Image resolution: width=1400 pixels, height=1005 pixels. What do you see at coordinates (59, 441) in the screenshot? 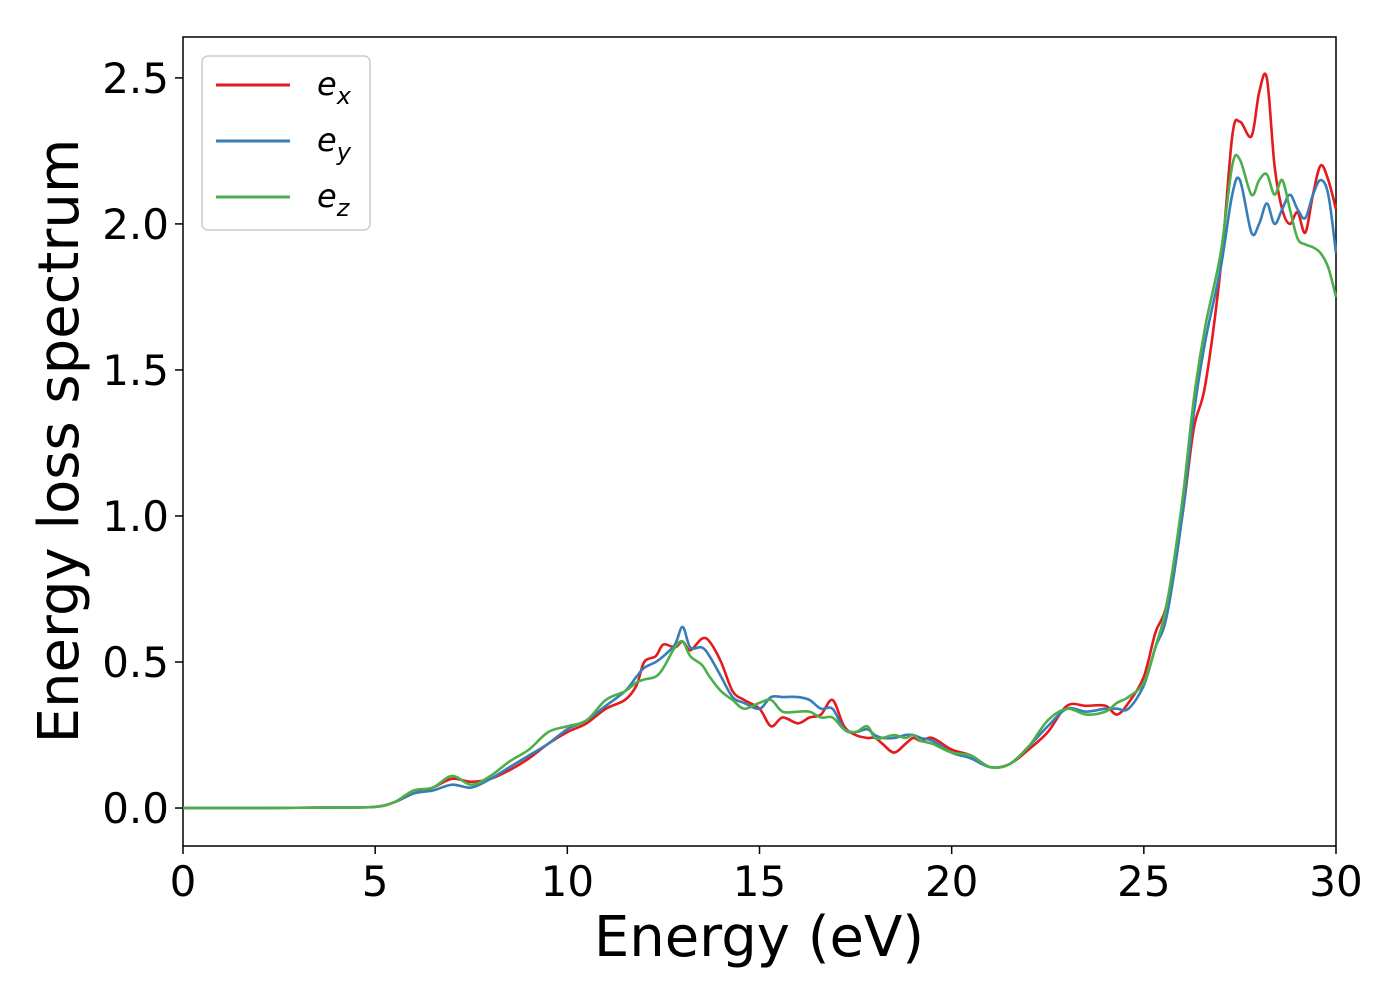
I see `y-axis-label: Energy loss spectrum` at bounding box center [59, 441].